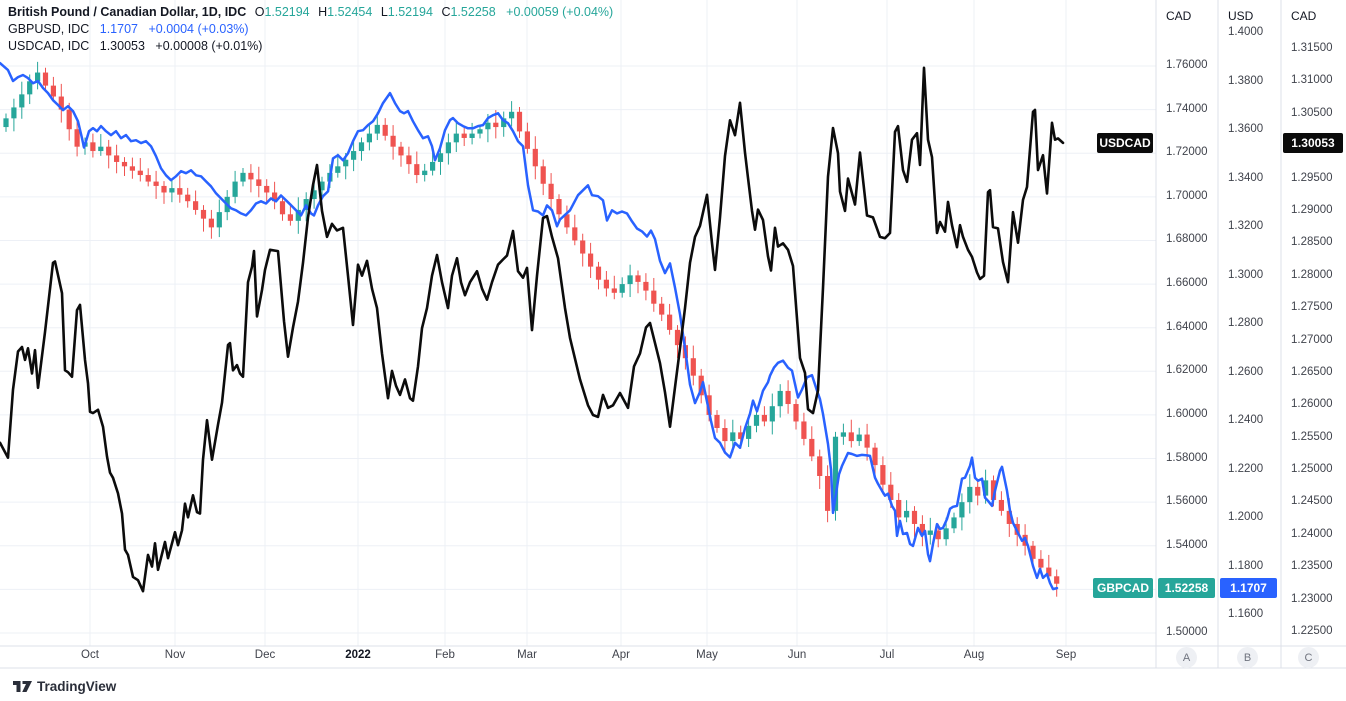 This screenshot has height=701, width=1346. I want to click on price-tick: 1.28000, so click(1312, 274).